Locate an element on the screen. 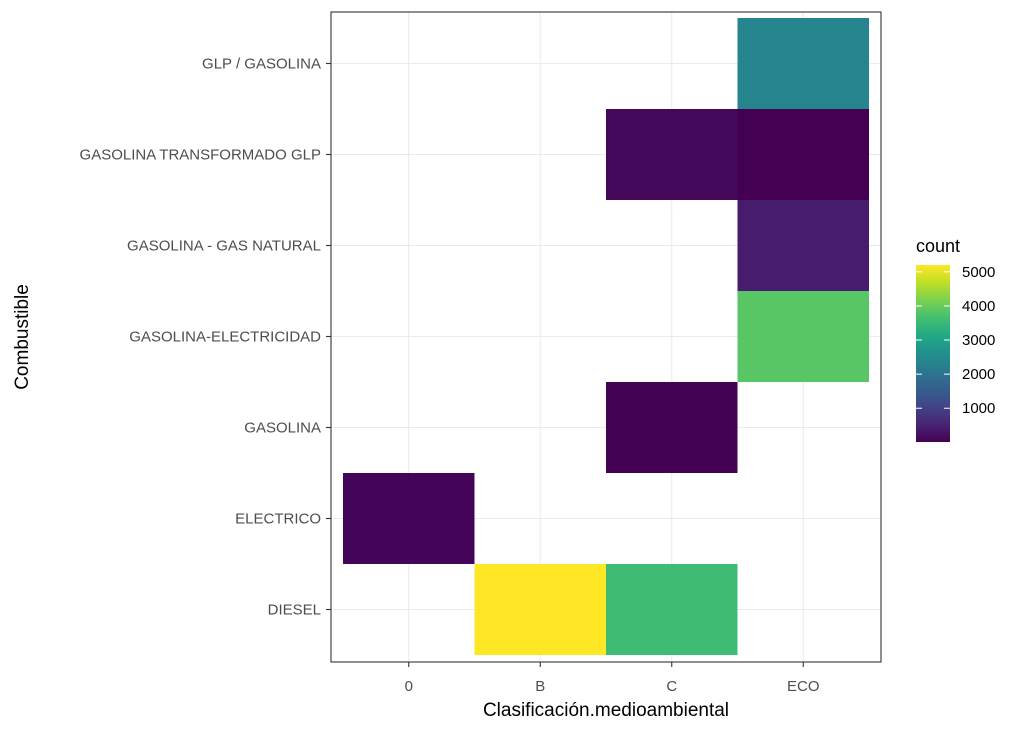  legend-tick-label: 3000 is located at coordinates (978, 340).